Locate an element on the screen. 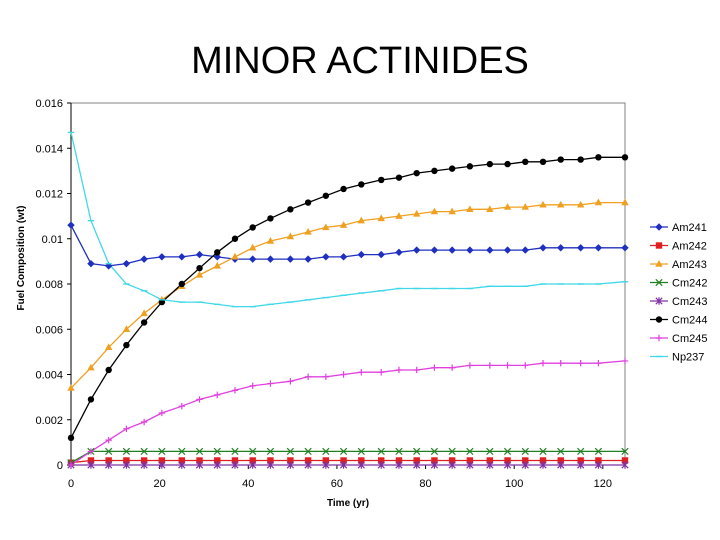 The width and height of the screenshot is (720, 540). legend-am243-point is located at coordinates (659, 263).